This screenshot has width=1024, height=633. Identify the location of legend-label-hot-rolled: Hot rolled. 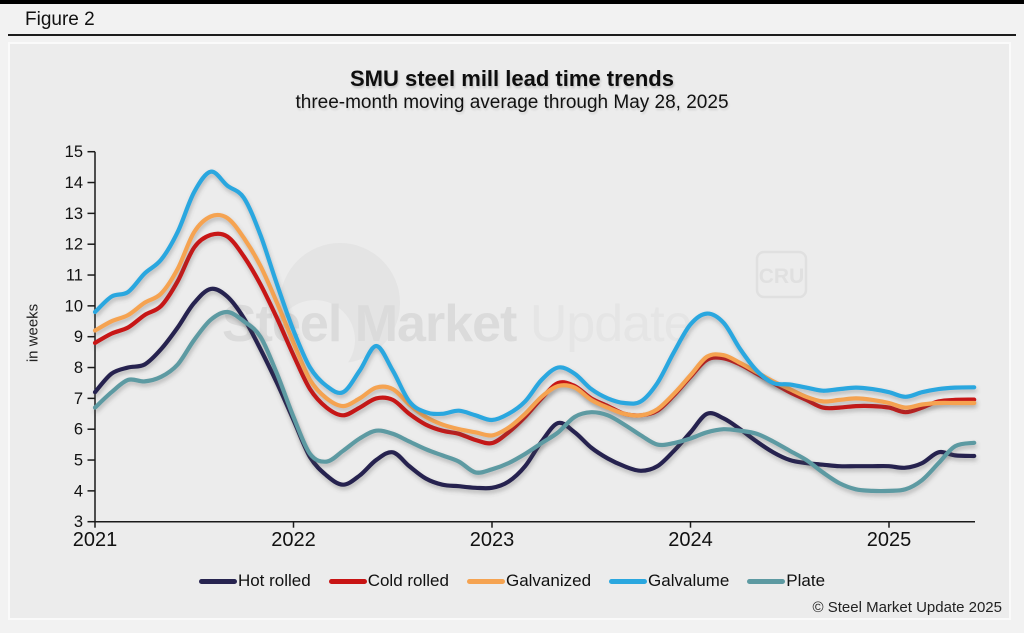
(274, 580).